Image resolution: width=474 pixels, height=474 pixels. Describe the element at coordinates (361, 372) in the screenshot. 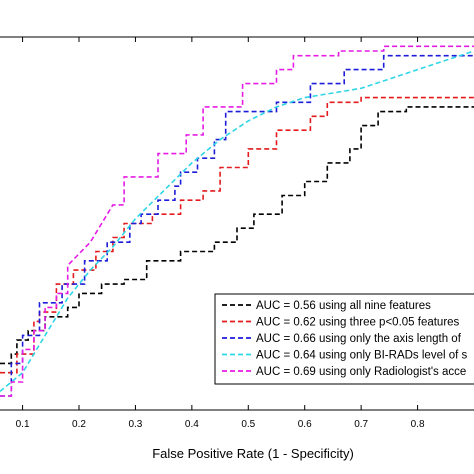

I see `legend-label-5: AUC = 0.69 using only Radiologist's acce` at that location.